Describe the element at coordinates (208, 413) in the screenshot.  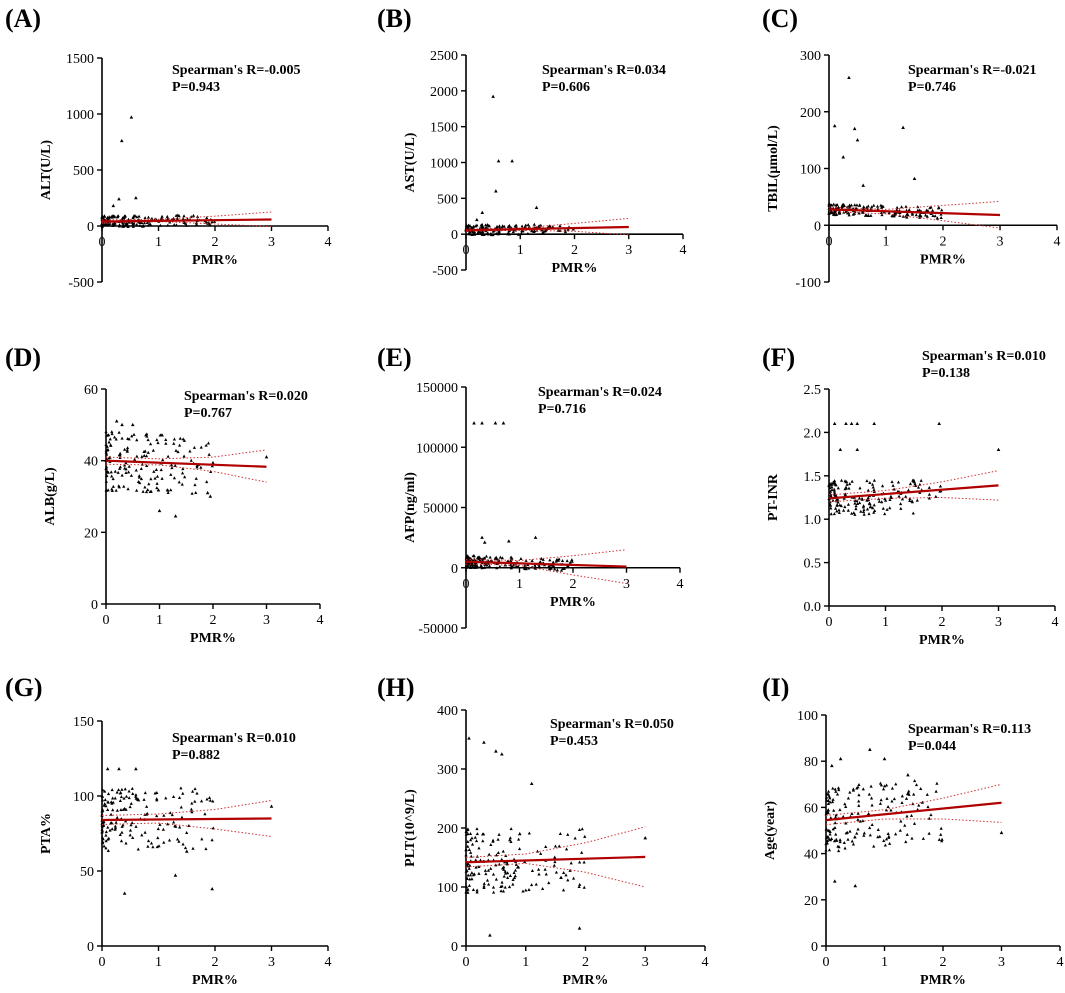
I see `p-value-label: P=0.767` at that location.